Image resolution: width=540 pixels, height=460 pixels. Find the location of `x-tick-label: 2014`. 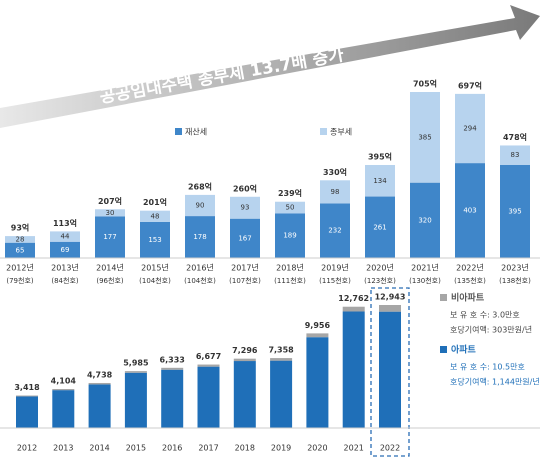

x-tick-label: 2014 is located at coordinates (99, 448).